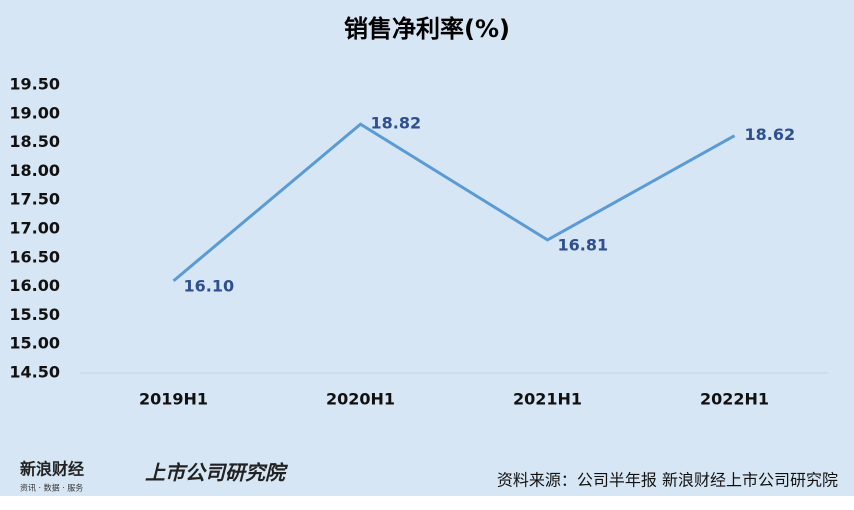 This screenshot has height=510, width=854. Describe the element at coordinates (427, 29) in the screenshot. I see `chart-title: 销售净利率(%)` at that location.